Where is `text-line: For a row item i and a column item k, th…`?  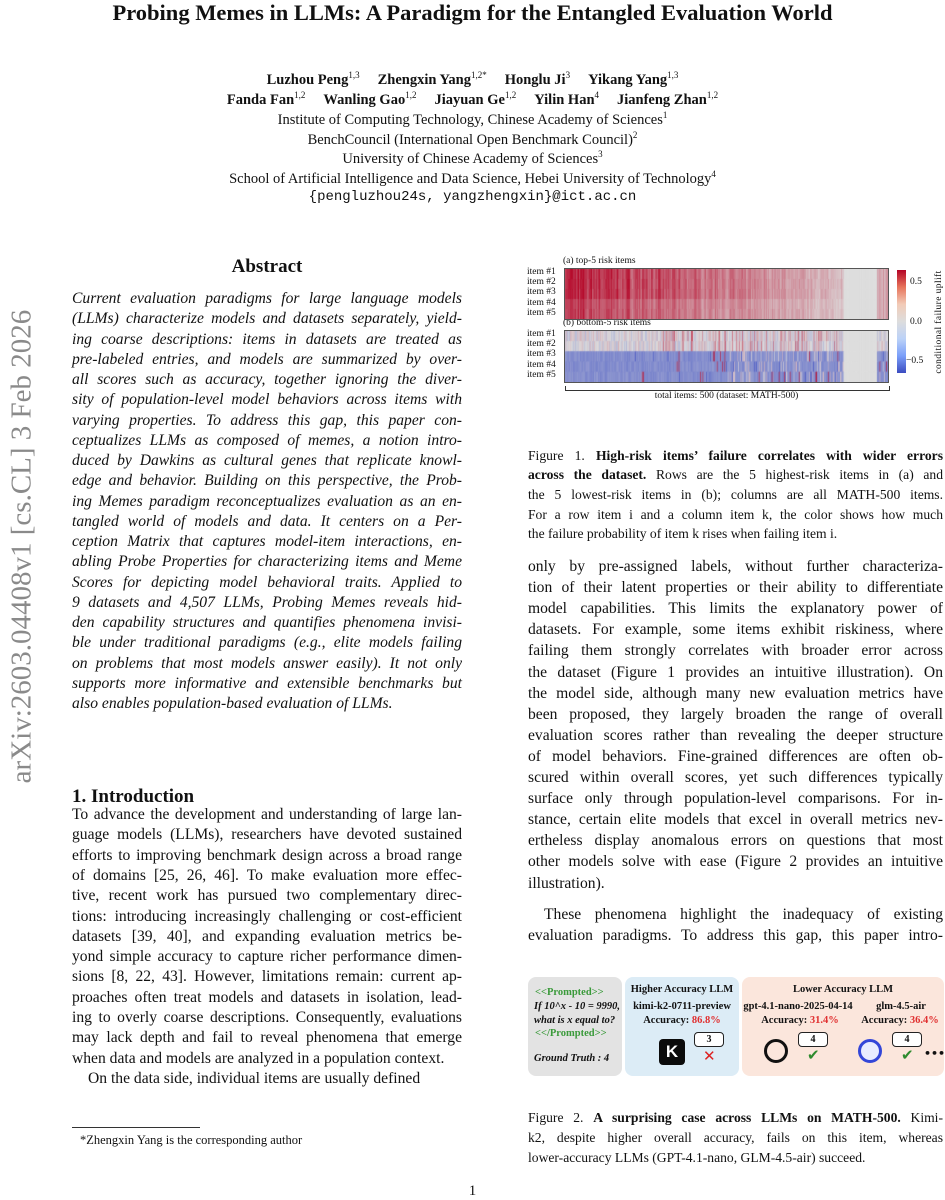
text-line: For a row item i and a column item k, th… is located at coordinates (735, 514).